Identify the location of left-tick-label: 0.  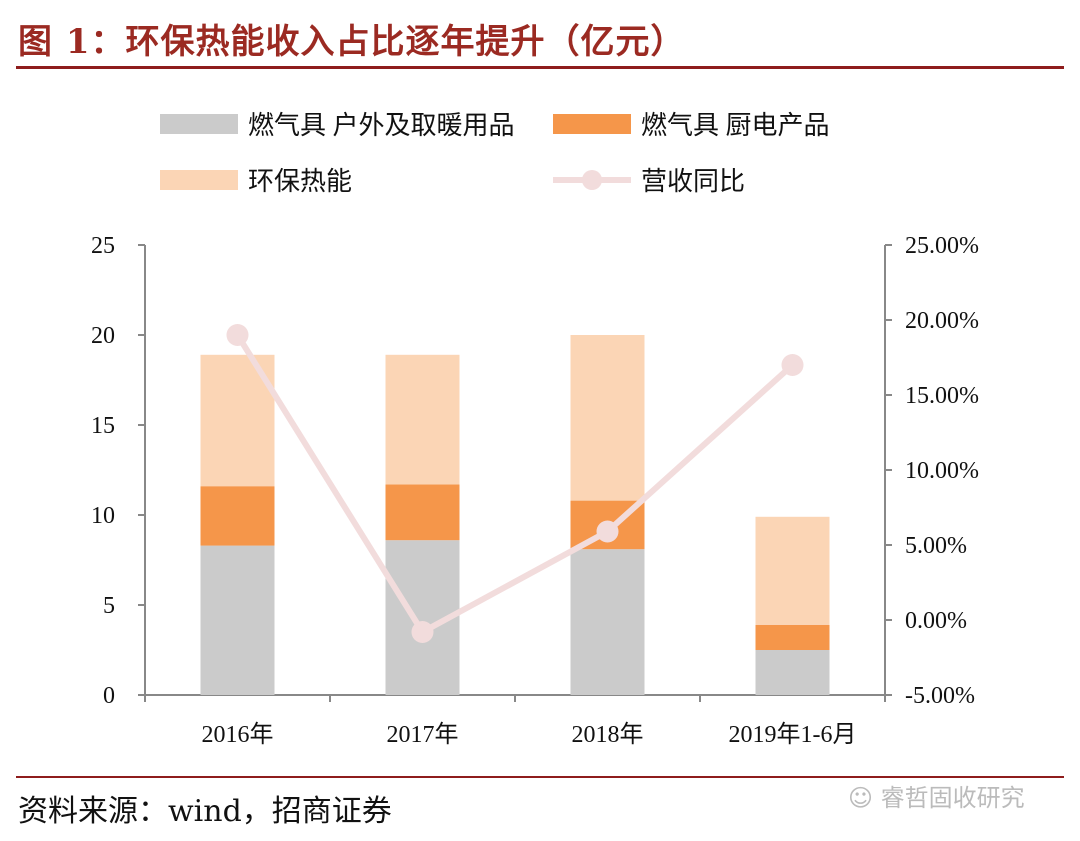
(109, 696).